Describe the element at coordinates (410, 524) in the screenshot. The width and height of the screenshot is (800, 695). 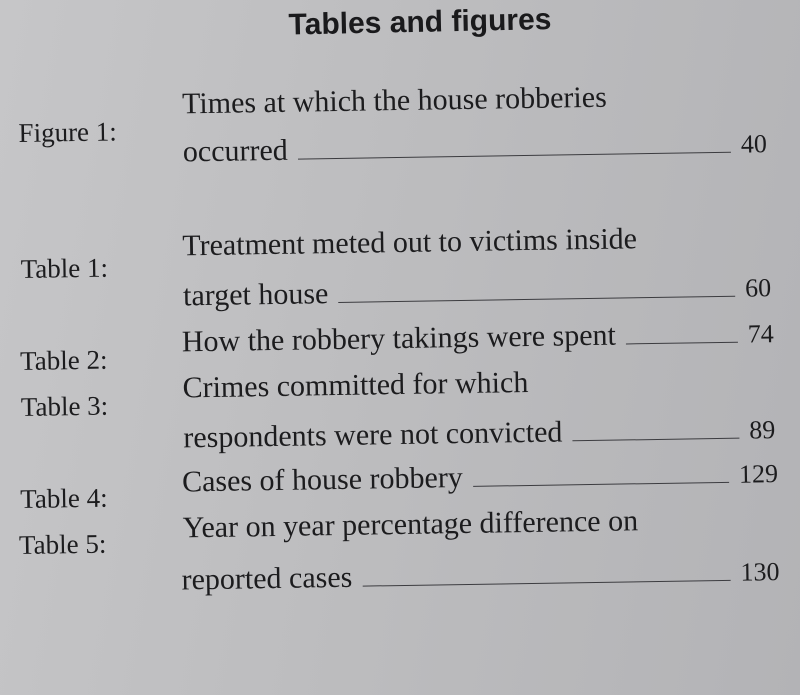
I see `entry-title-line-1: Year on year percentage difference on` at that location.